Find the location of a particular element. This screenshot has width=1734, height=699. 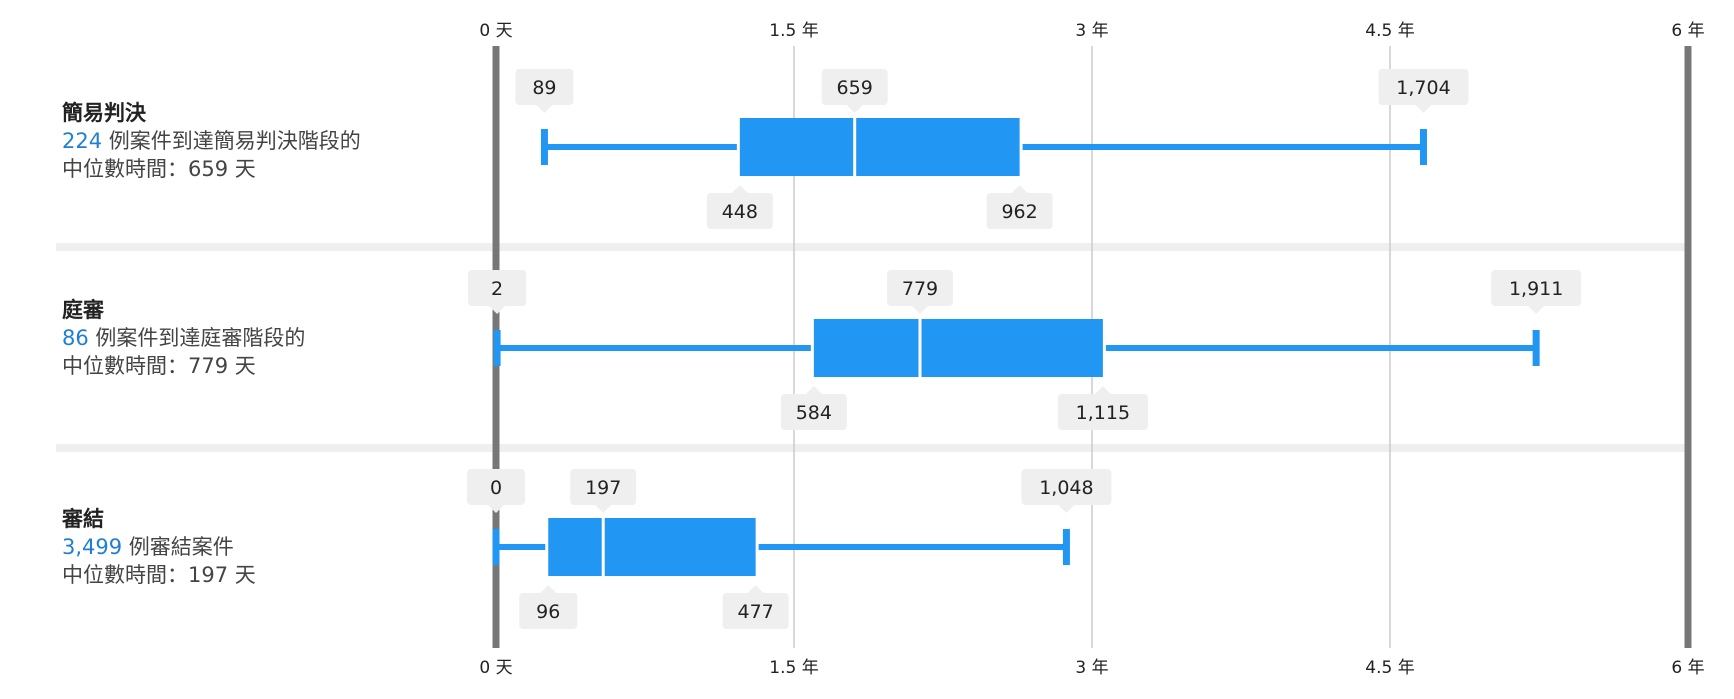

case-count: 86 is located at coordinates (75, 338).